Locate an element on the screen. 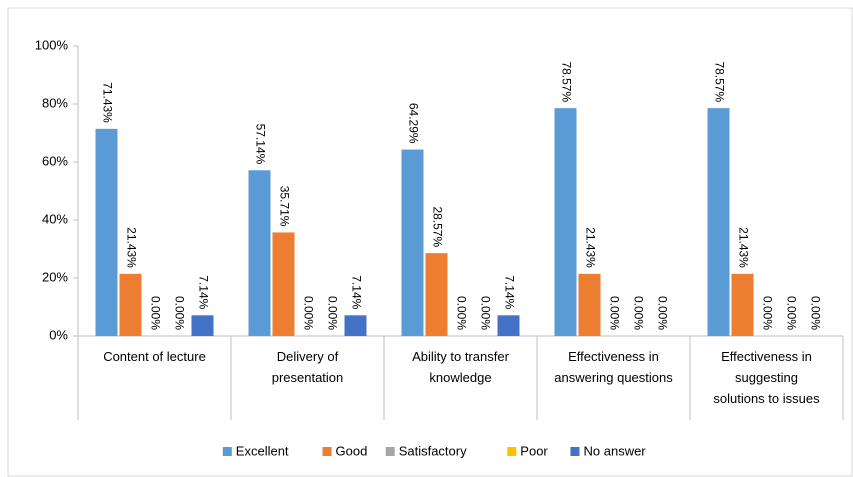  x-tick-label: Delivery of presentation is located at coordinates (308, 367).